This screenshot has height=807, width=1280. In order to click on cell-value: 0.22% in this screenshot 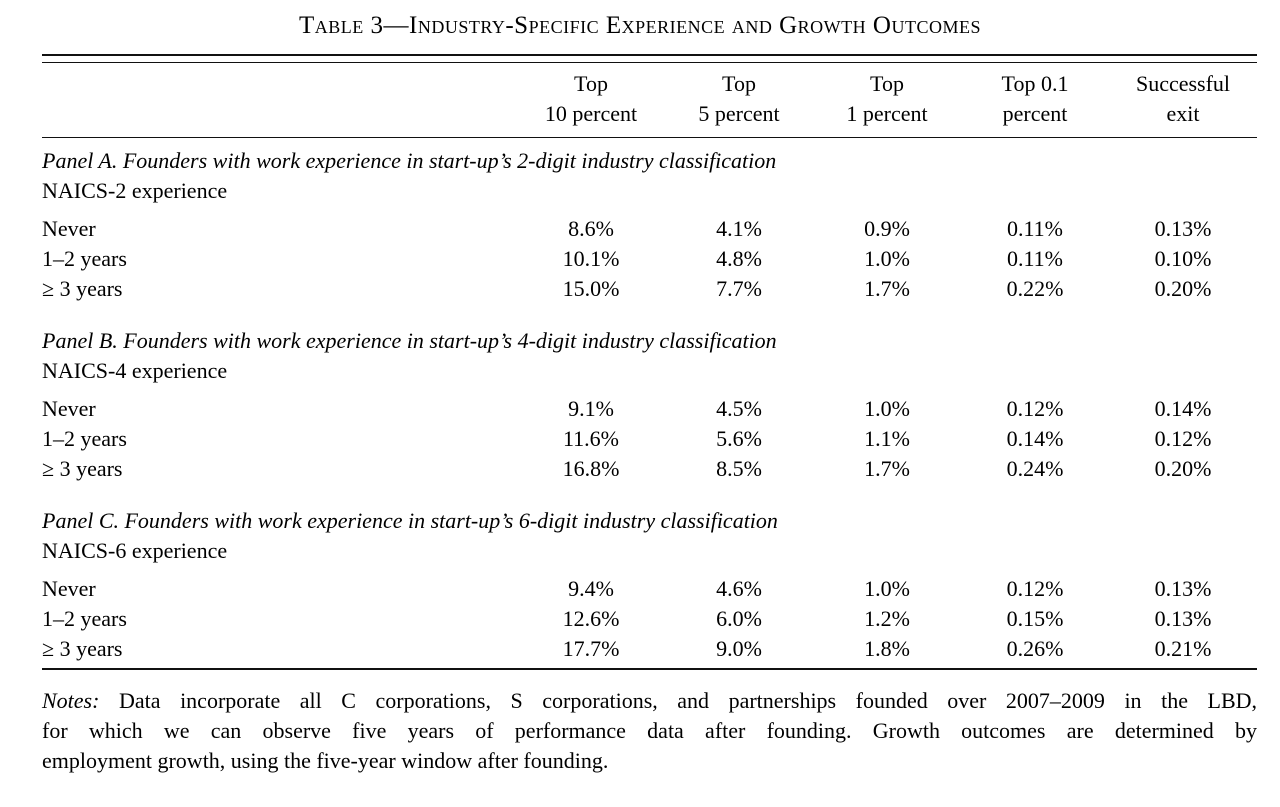, I will do `click(1035, 288)`.